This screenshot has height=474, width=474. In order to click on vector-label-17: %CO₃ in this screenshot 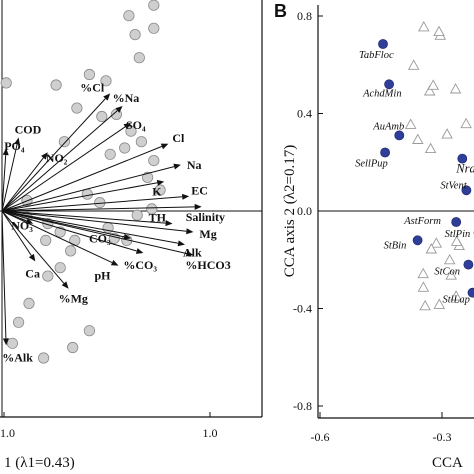, I will do `click(140, 265)`.